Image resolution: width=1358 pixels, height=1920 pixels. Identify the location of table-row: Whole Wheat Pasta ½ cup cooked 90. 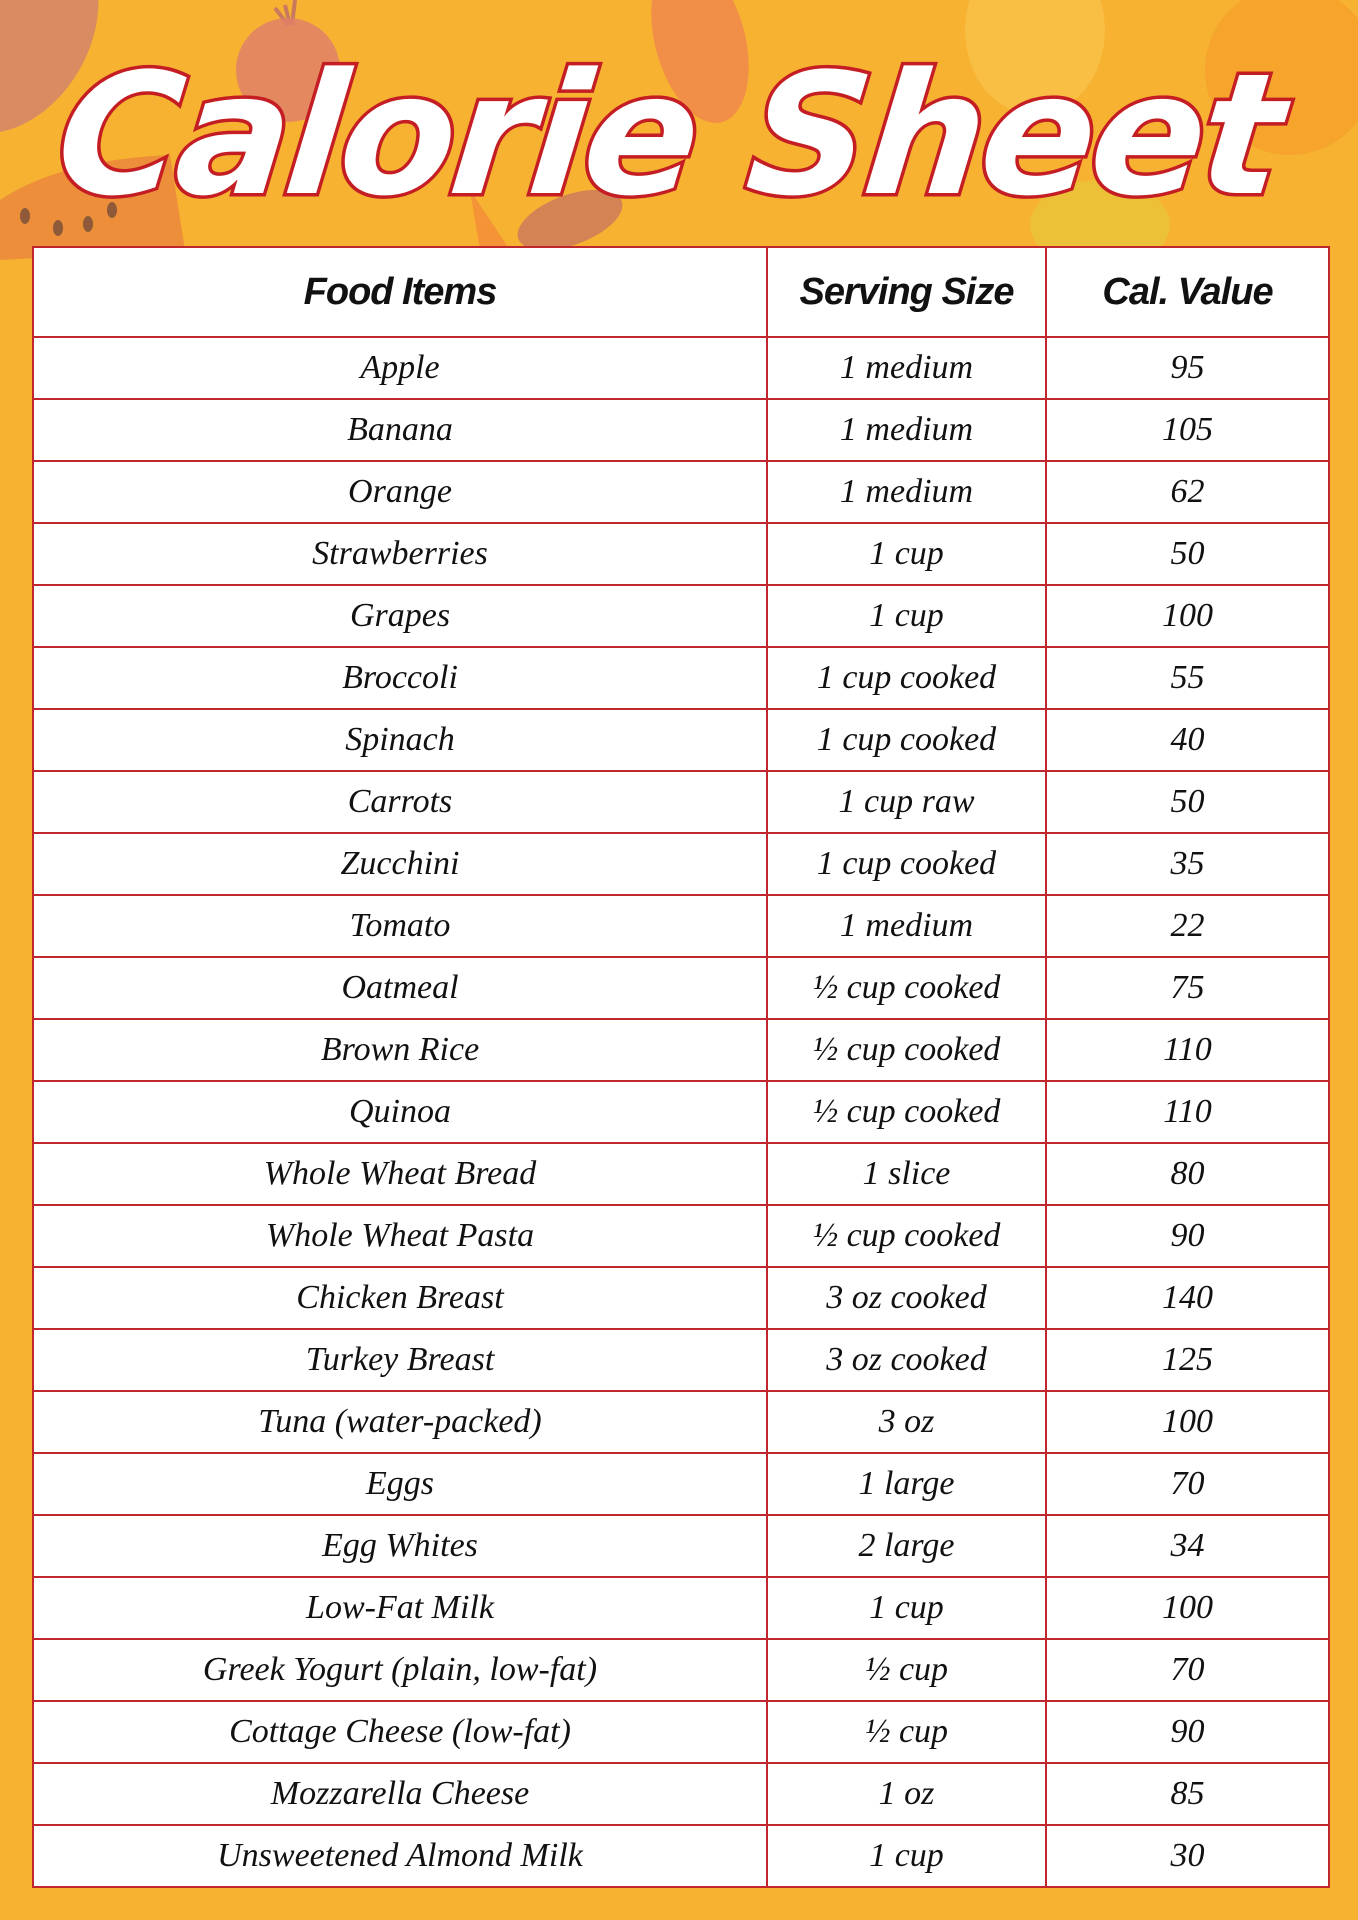
(681, 1236).